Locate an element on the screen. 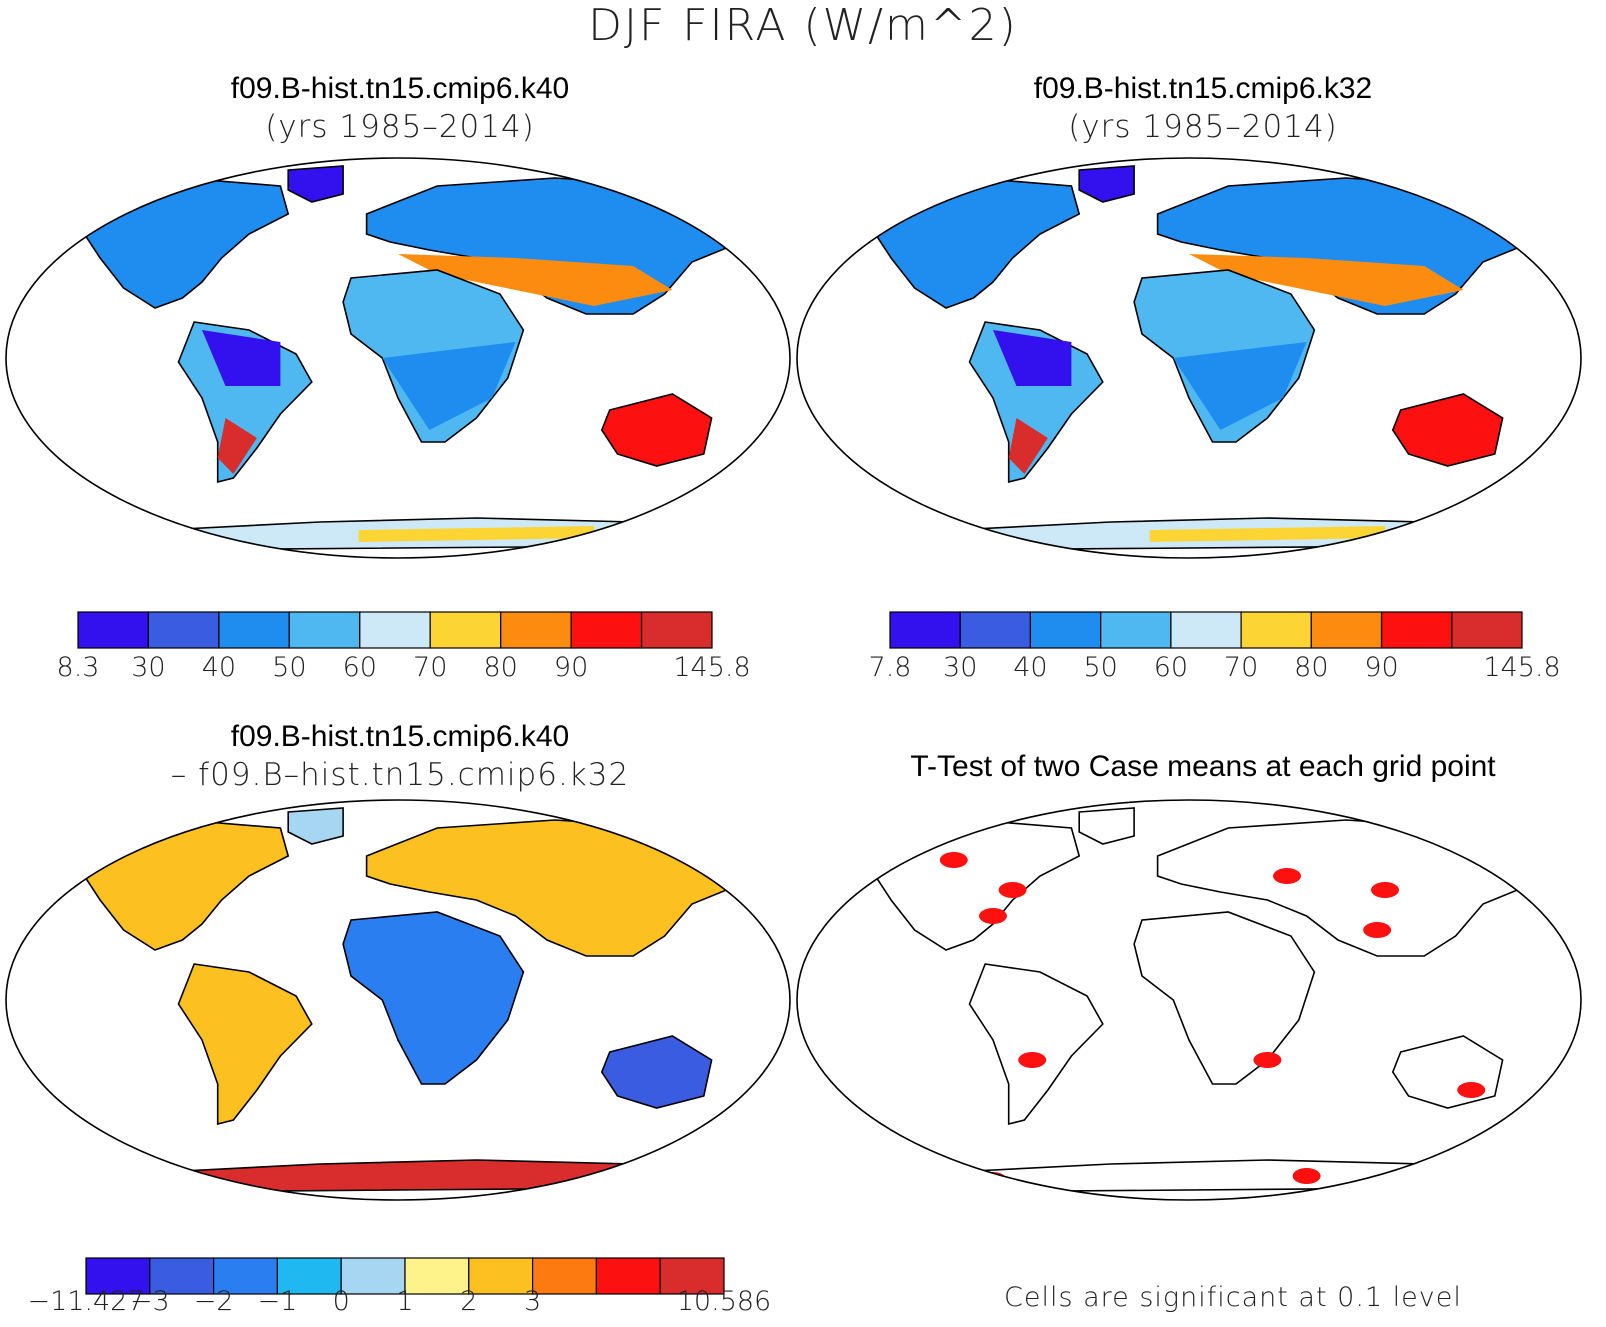 The height and width of the screenshot is (1327, 1606). colorbar-ticks-k32: 7.8 30 40 50 60 70 80 90 145.8 is located at coordinates (803, 670).